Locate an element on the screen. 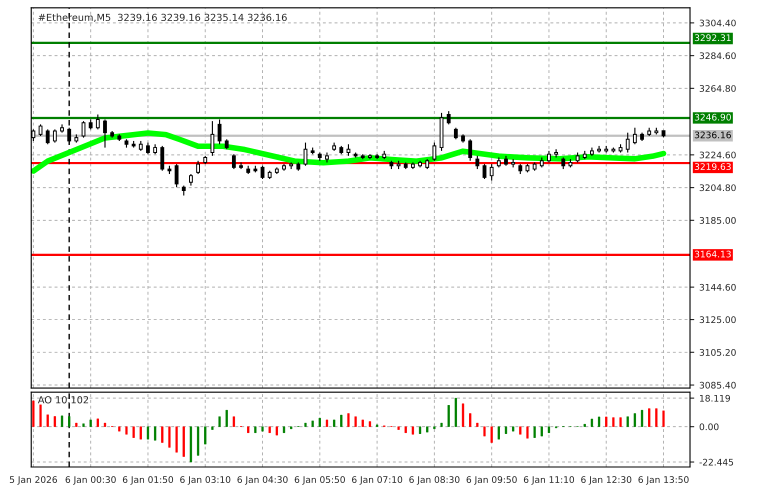  ref-line-label: 3164.13 is located at coordinates (712, 254).